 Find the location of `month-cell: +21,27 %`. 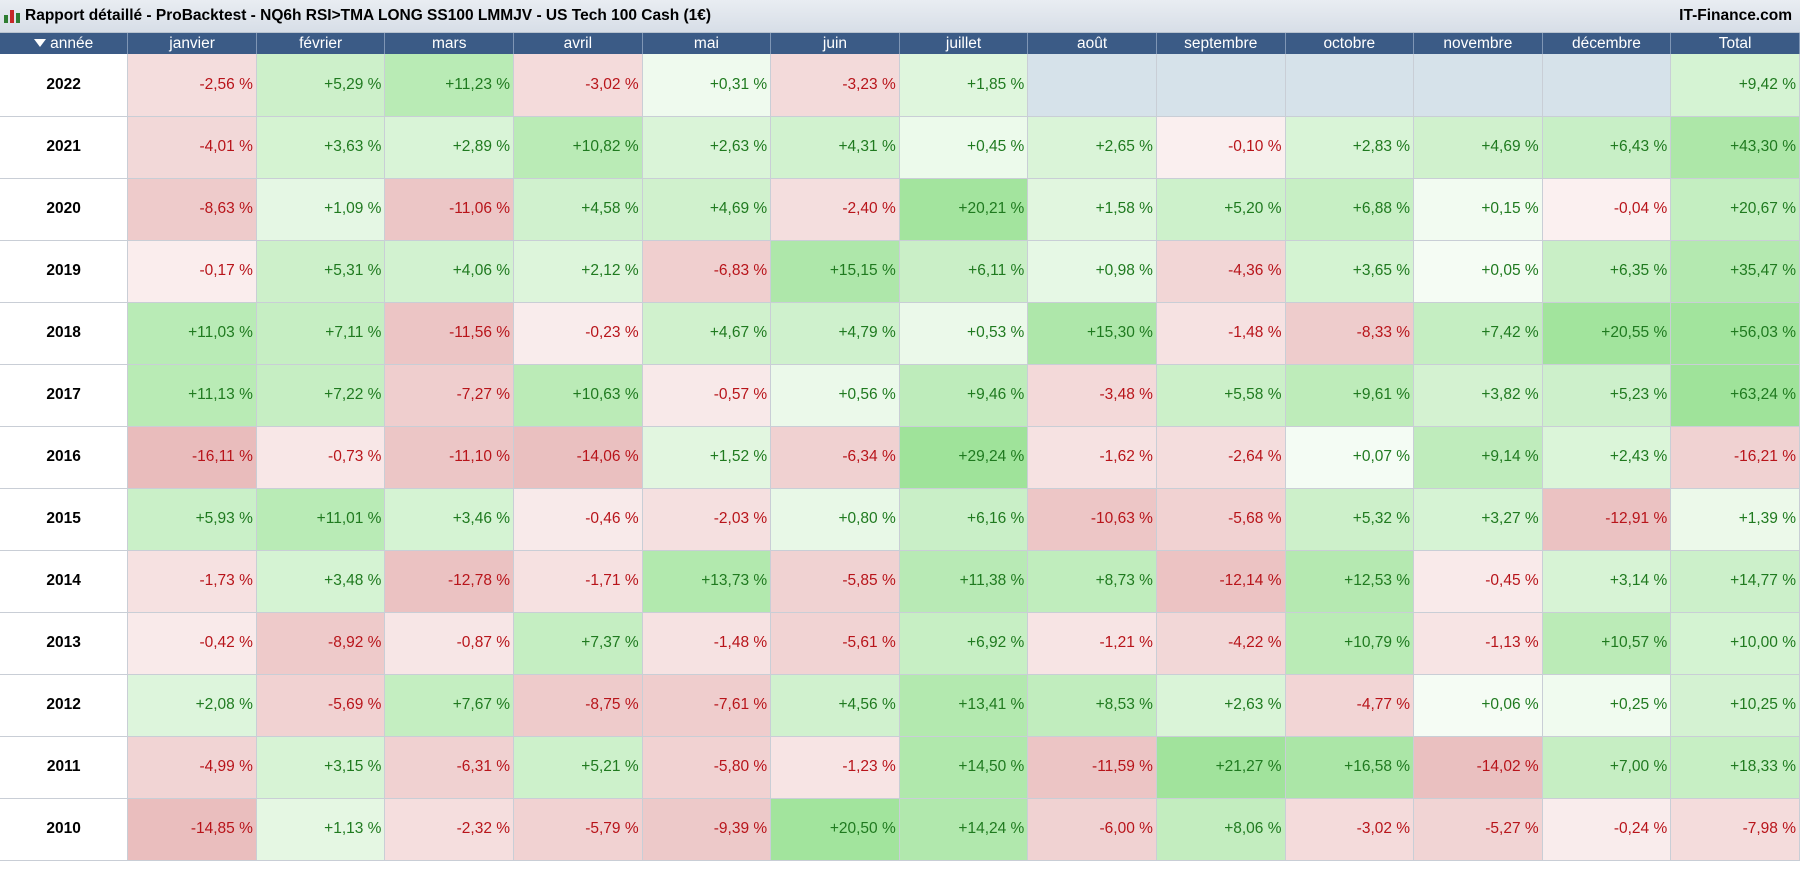

month-cell: +21,27 % is located at coordinates (1221, 767).